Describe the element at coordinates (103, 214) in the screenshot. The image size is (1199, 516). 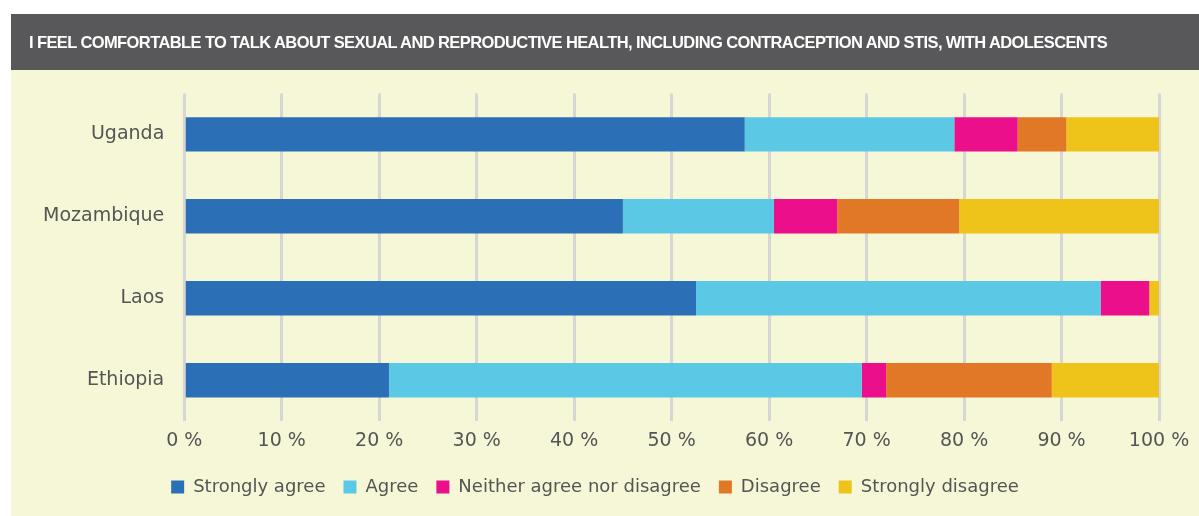
I see `y-tick-label: Mozambique` at that location.